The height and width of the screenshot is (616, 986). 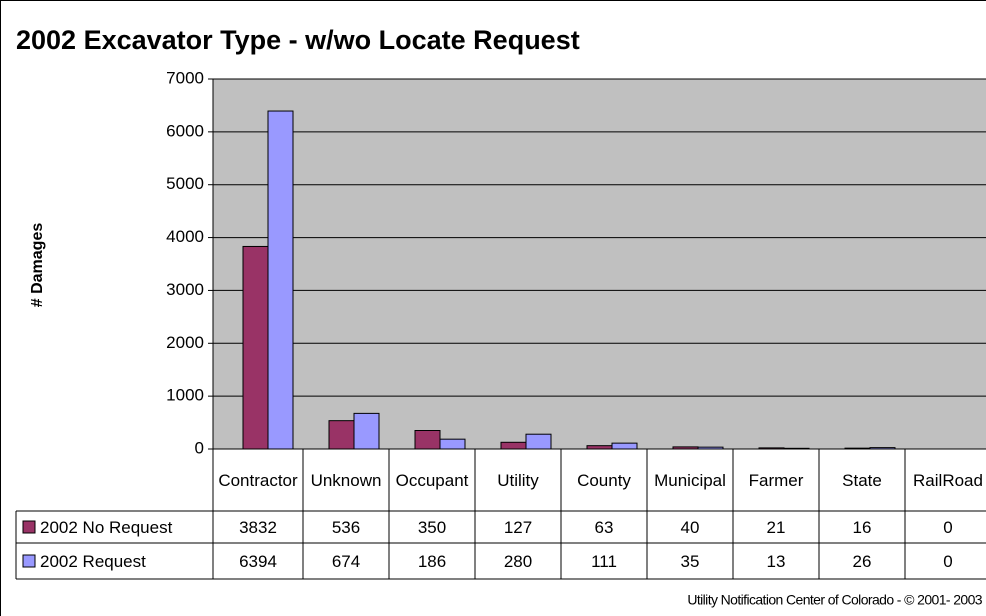 I want to click on y-tick-label: 6000, so click(x=185, y=130).